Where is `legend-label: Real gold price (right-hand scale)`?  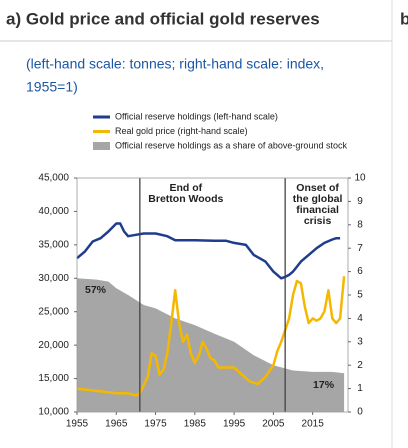
legend-label: Real gold price (right-hand scale) is located at coordinates (181, 131).